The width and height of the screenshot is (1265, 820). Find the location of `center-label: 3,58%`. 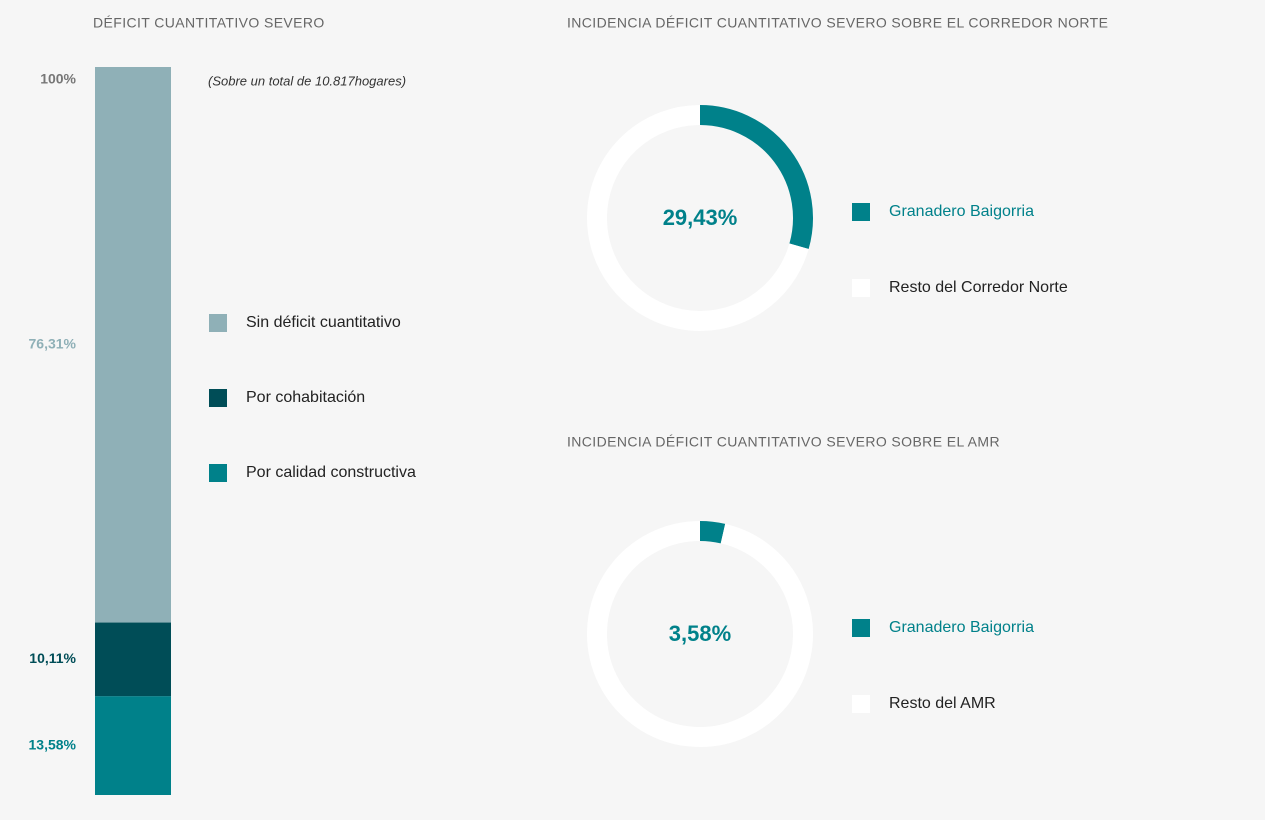

center-label: 3,58% is located at coordinates (700, 633).